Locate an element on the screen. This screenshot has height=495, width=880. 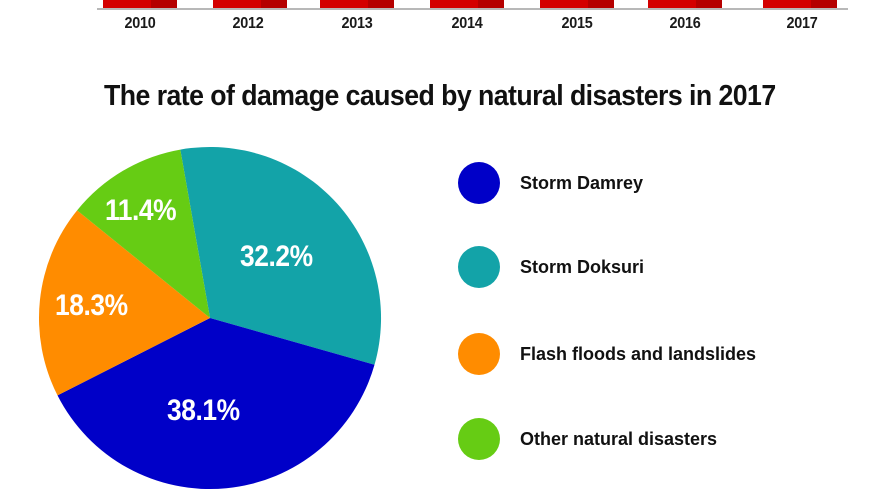
x-tick-label: 2013 is located at coordinates (357, 23).